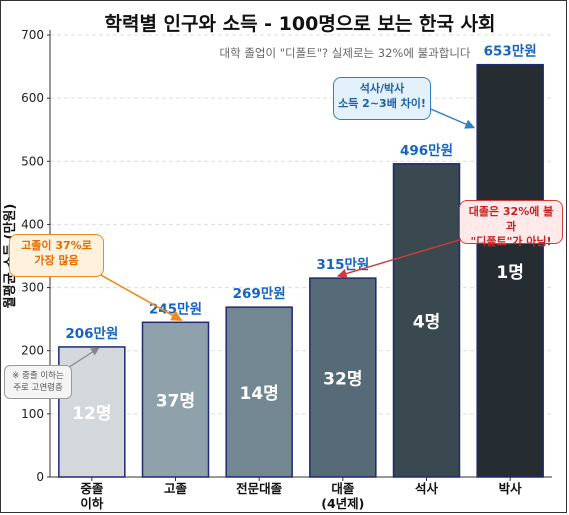  I want to click on y-tick-label-500: 500, so click(32, 161).